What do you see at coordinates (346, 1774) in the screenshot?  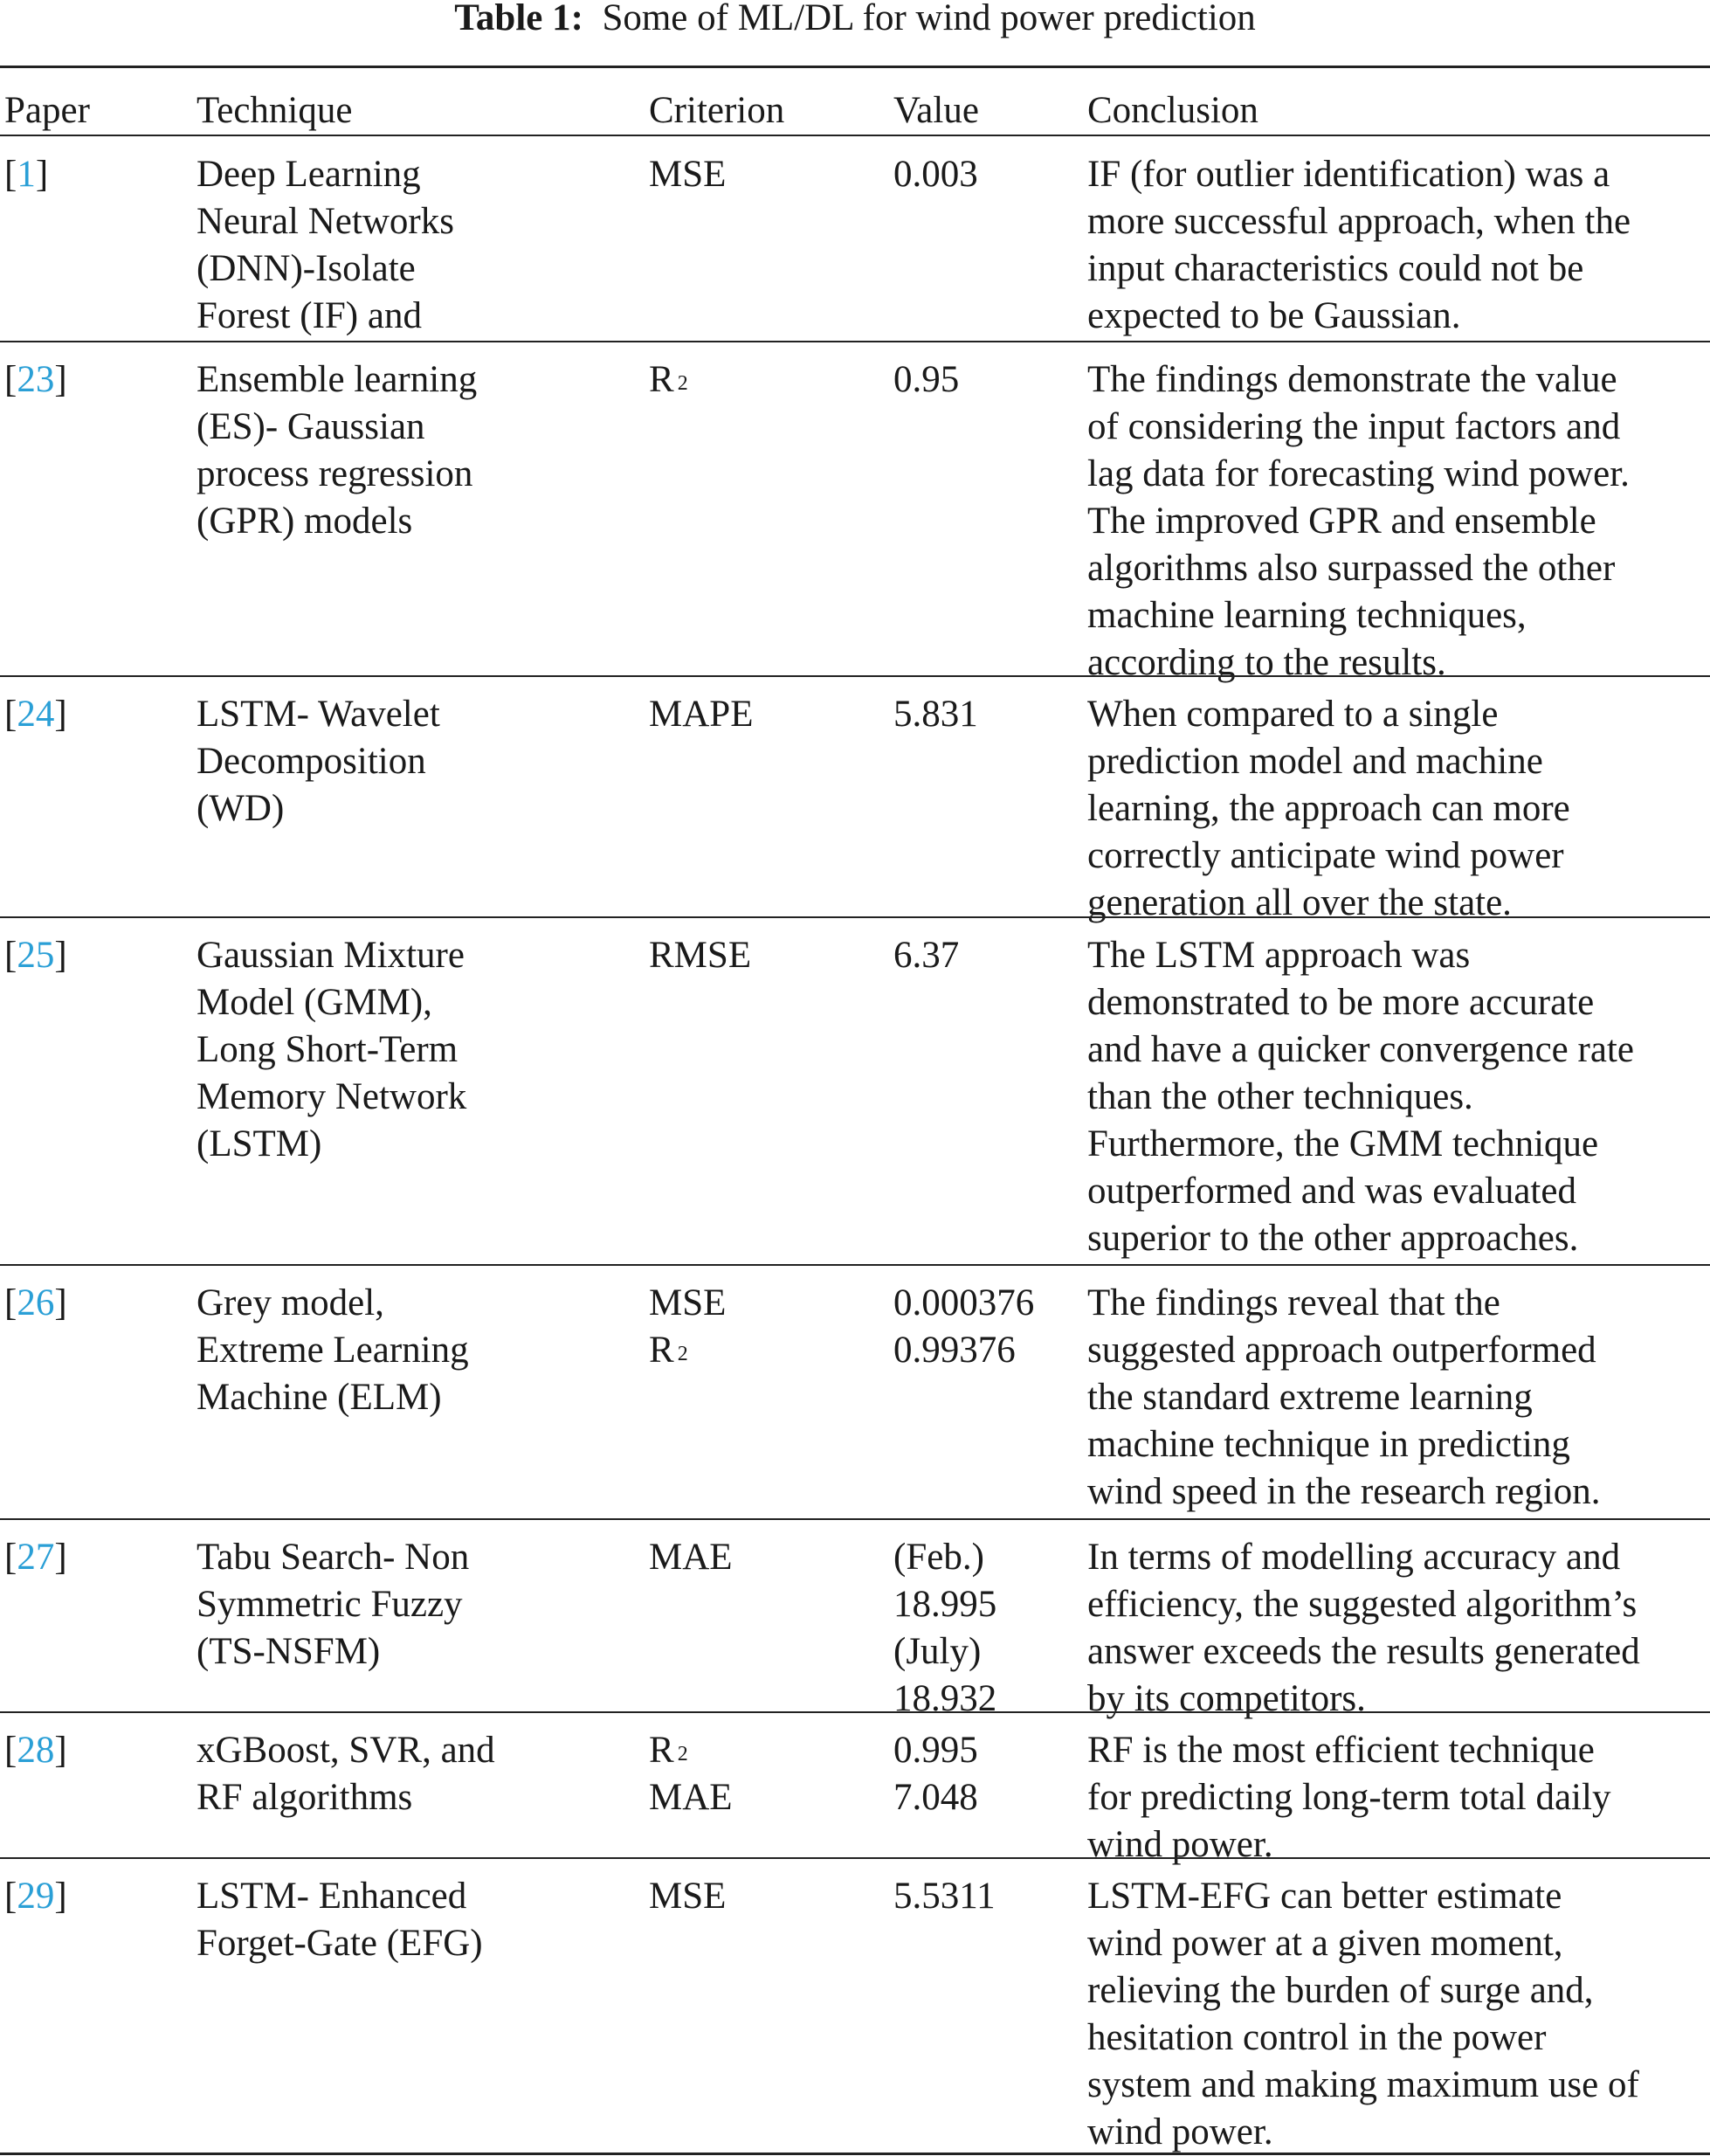 I see `technique-cell: xGBoost, SVR, and RF algorithms` at bounding box center [346, 1774].